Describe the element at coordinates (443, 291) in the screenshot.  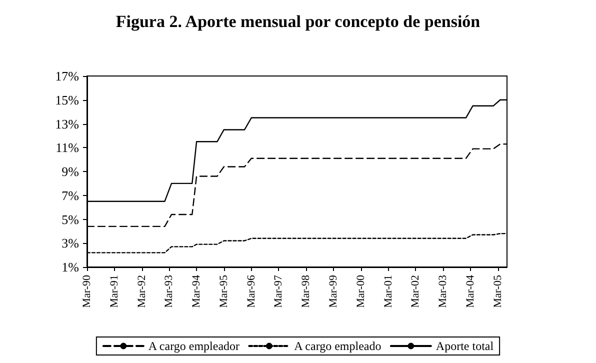
I see `x-tick-label: Mar-03` at that location.